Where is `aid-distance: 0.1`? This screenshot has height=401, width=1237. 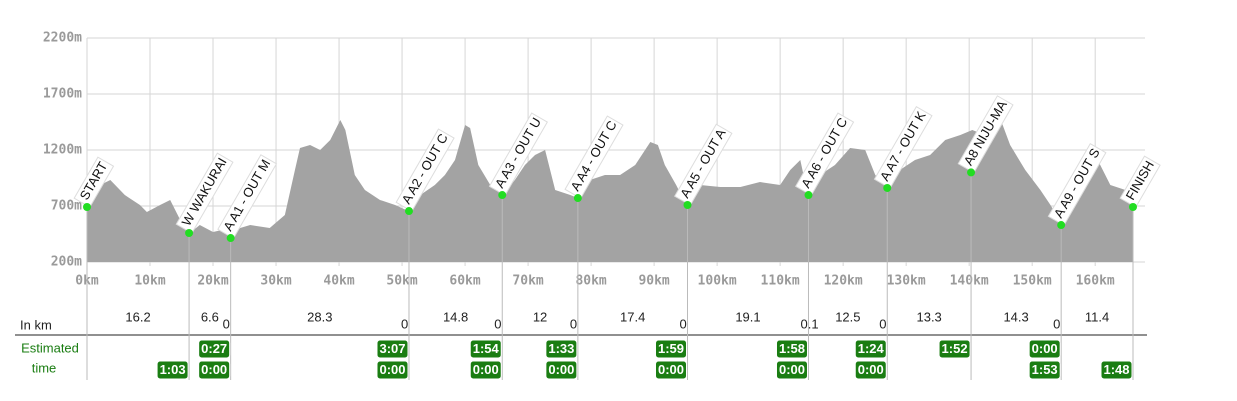 aid-distance: 0.1 is located at coordinates (809, 323).